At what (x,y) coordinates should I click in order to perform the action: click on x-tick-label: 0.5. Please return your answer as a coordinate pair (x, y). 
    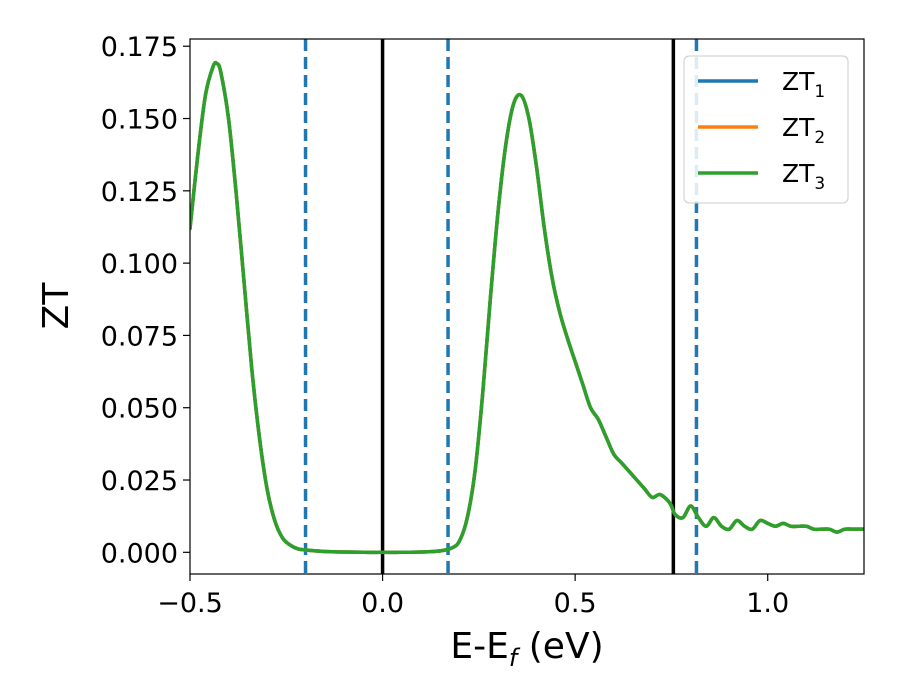
    Looking at the image, I should click on (575, 603).